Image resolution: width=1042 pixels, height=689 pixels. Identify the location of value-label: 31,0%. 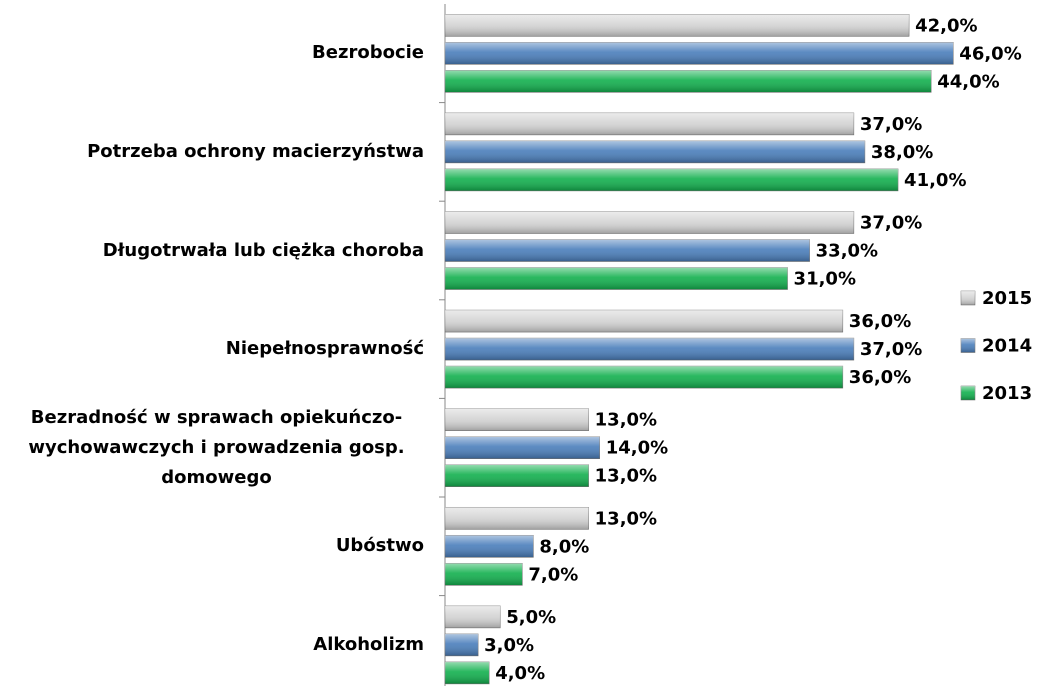
(825, 279).